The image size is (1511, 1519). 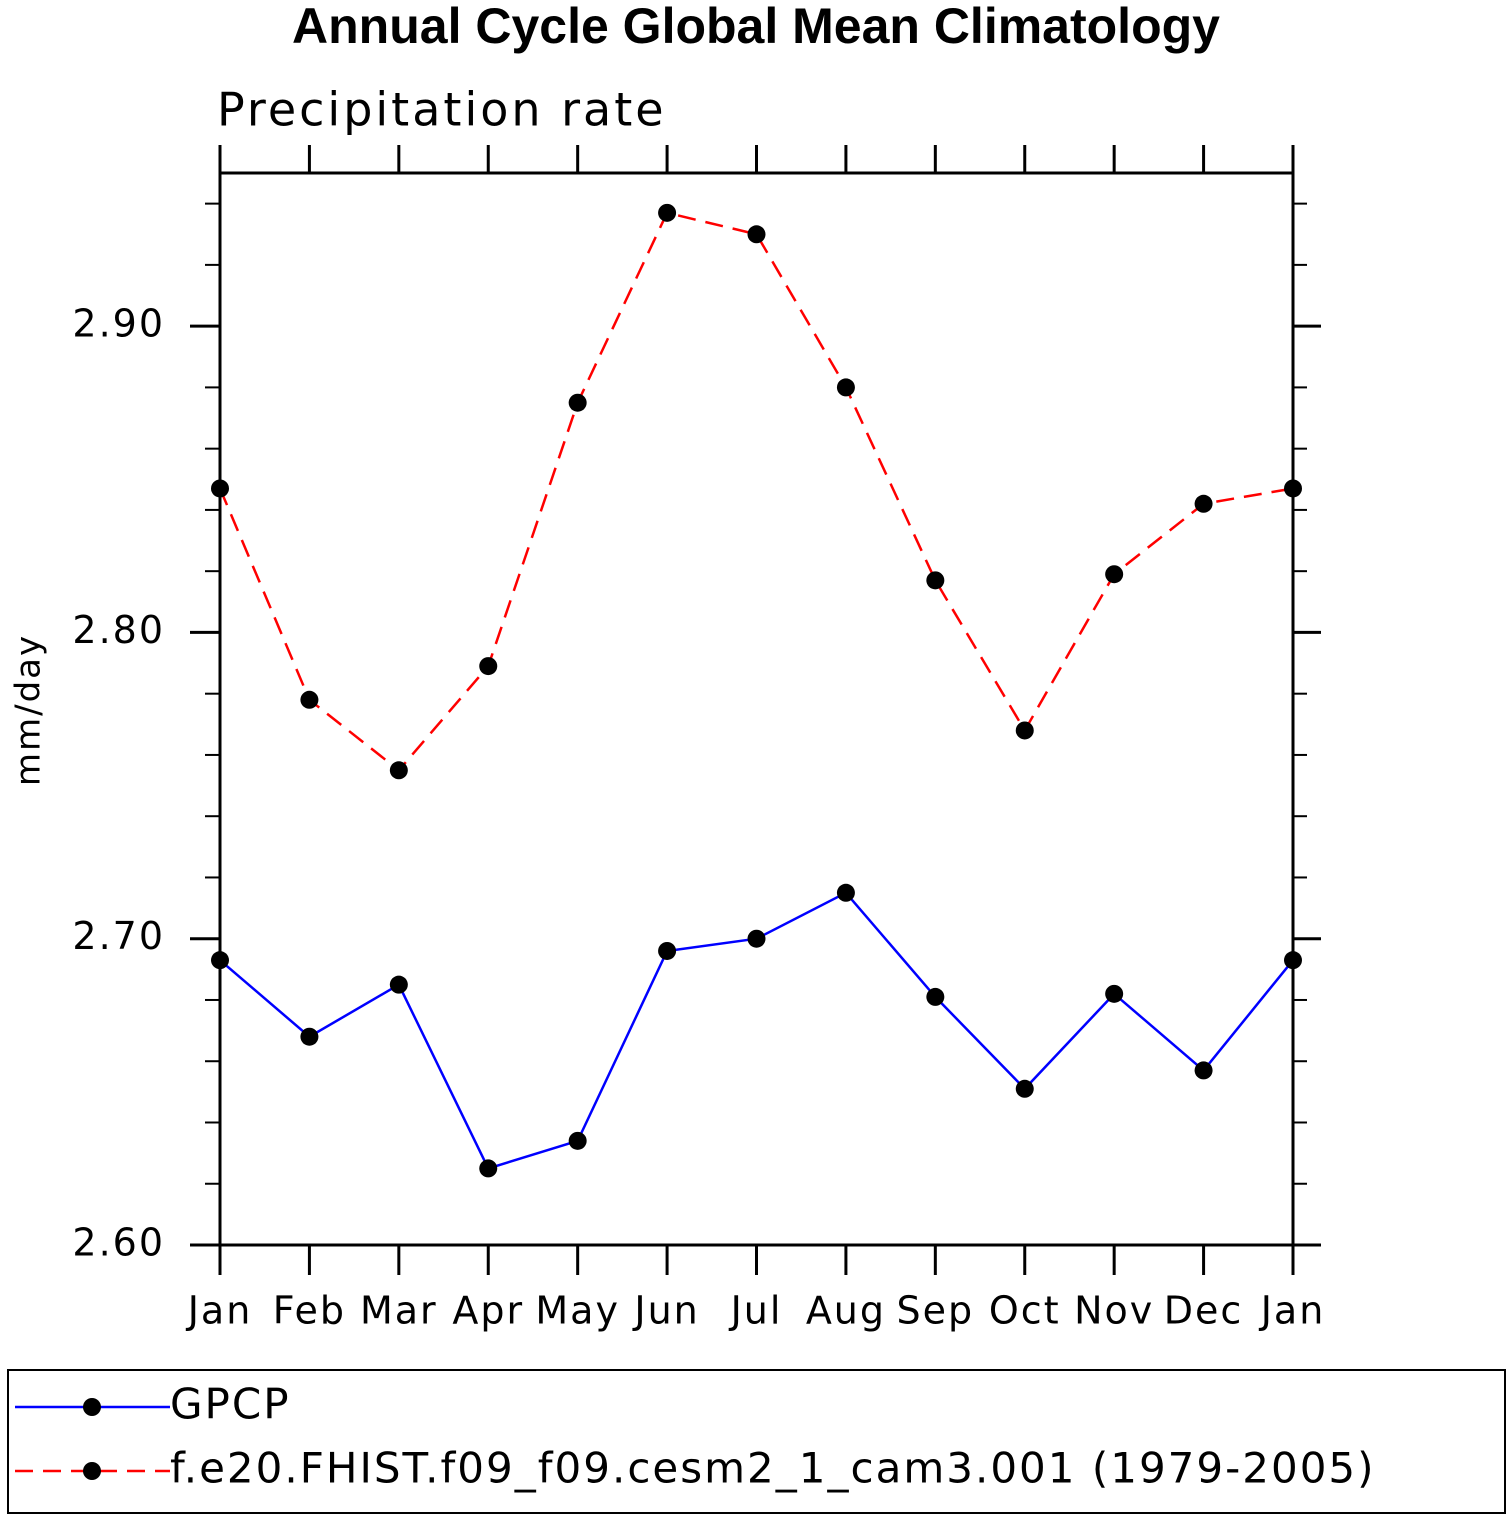 What do you see at coordinates (1204, 1311) in the screenshot?
I see `x-tick-label: Dec` at bounding box center [1204, 1311].